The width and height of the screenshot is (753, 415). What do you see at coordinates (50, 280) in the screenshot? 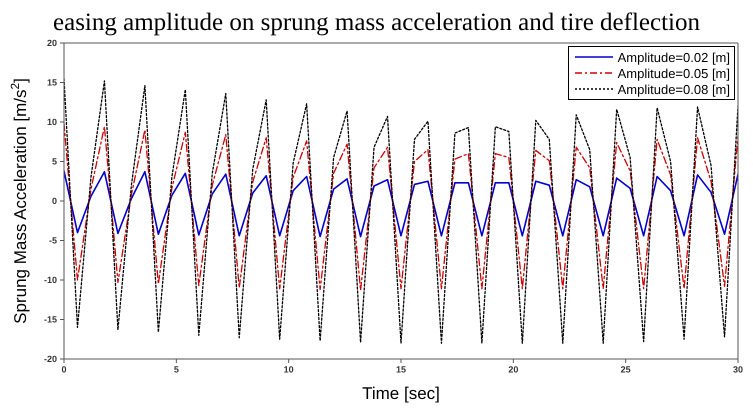
I see `y-tick-label: -10` at bounding box center [50, 280].